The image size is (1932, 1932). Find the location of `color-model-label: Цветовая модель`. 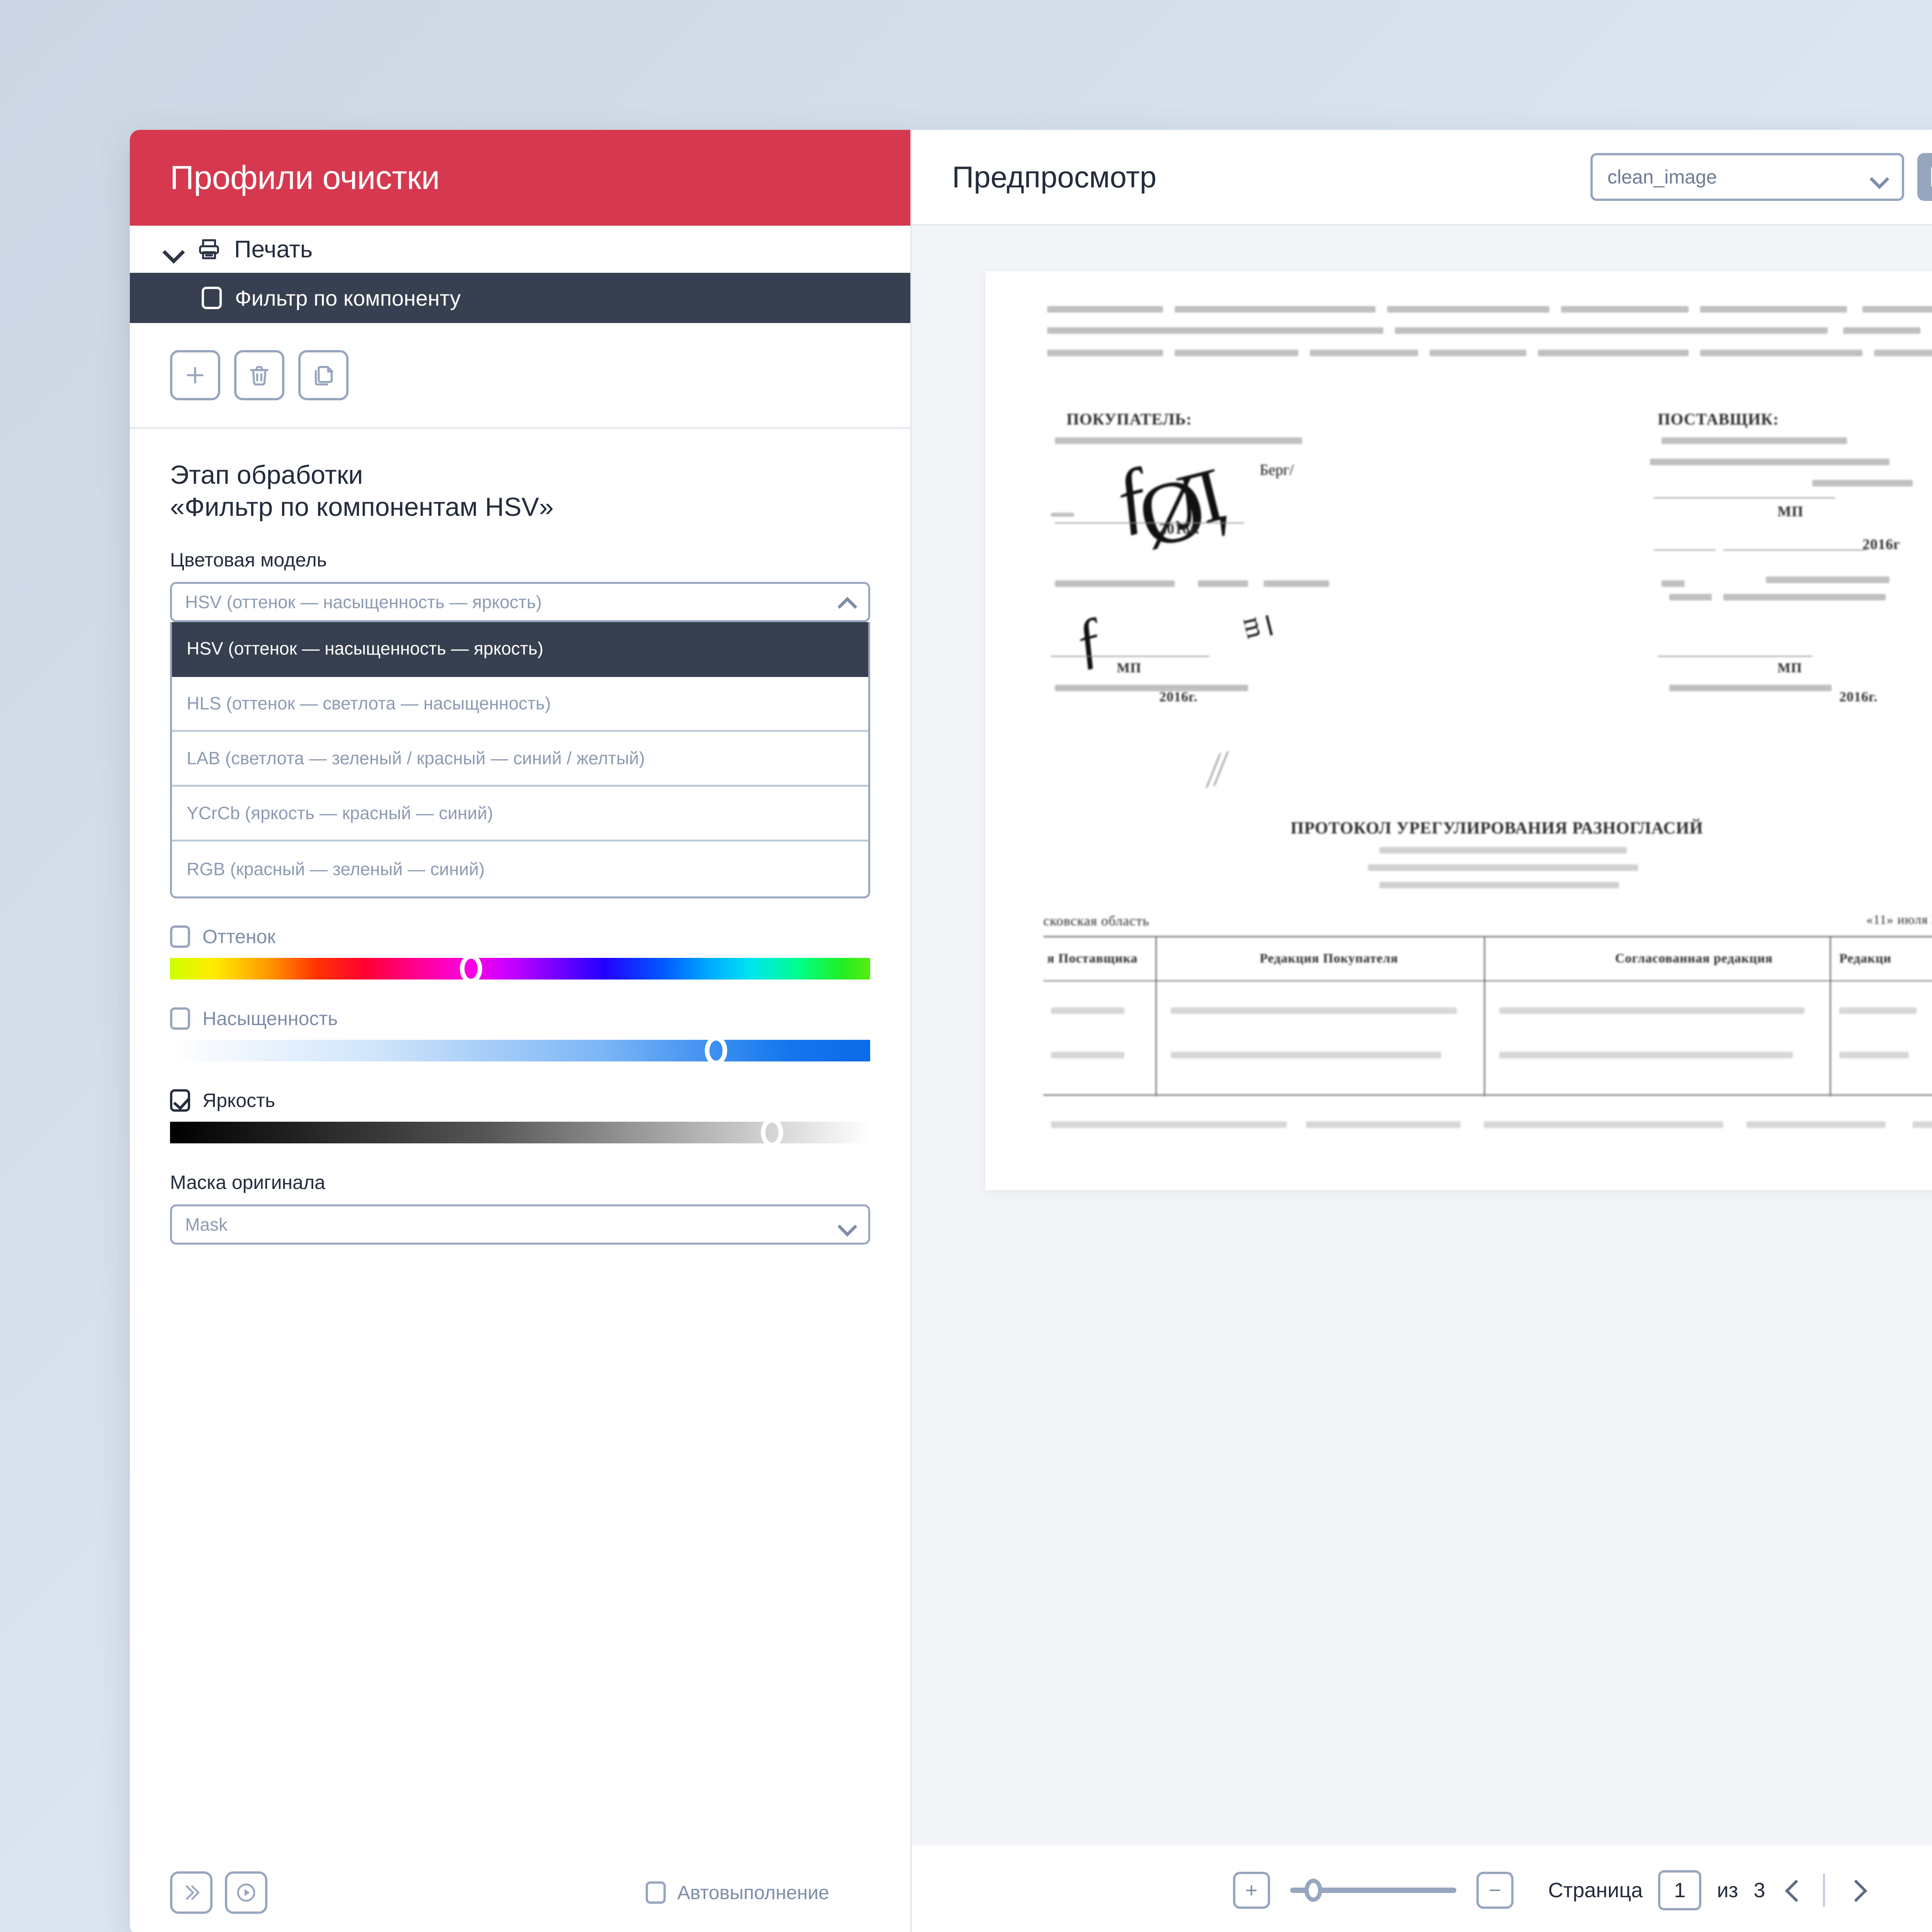

color-model-label: Цветовая модель is located at coordinates (248, 560).